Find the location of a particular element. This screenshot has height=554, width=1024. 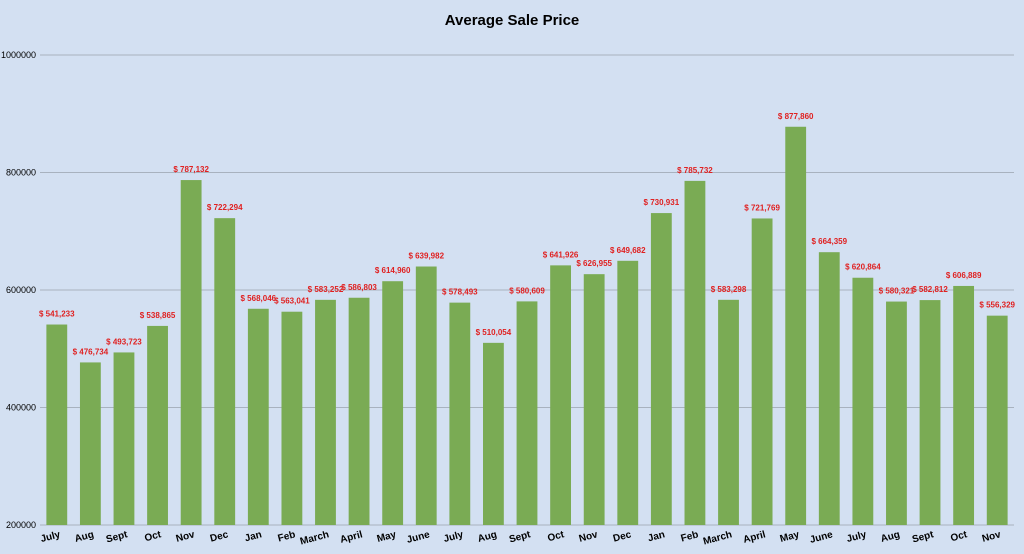

chart-title: Average Sale Price is located at coordinates (512, 20).